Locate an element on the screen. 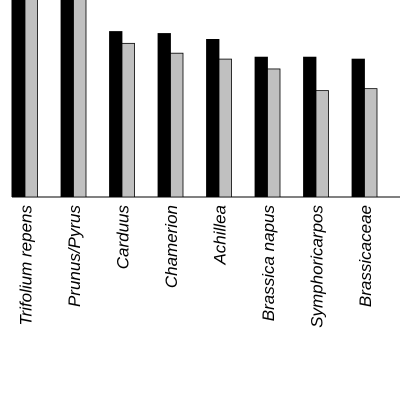 The height and width of the screenshot is (400, 400). x-tick-label: Symphoricarpos is located at coordinates (316, 266).